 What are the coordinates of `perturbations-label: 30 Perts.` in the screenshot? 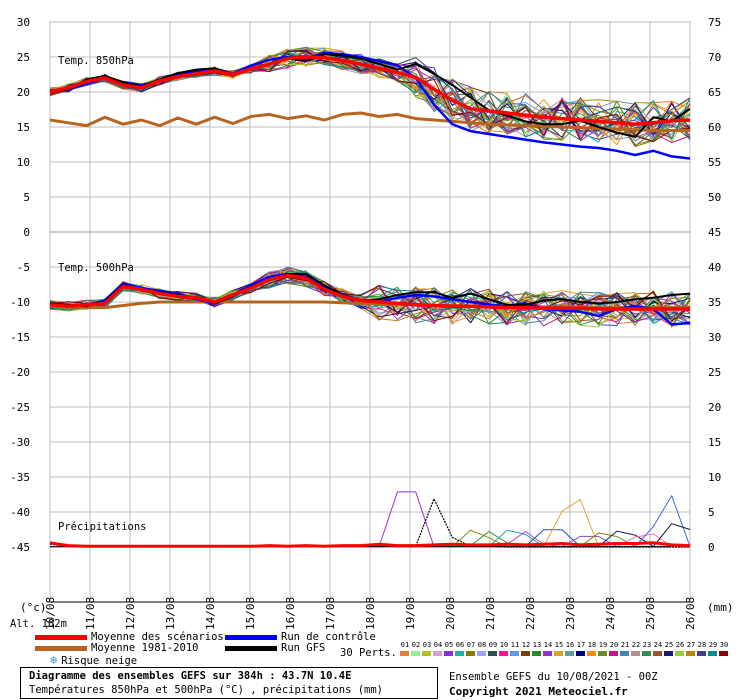 It's located at (368, 653).